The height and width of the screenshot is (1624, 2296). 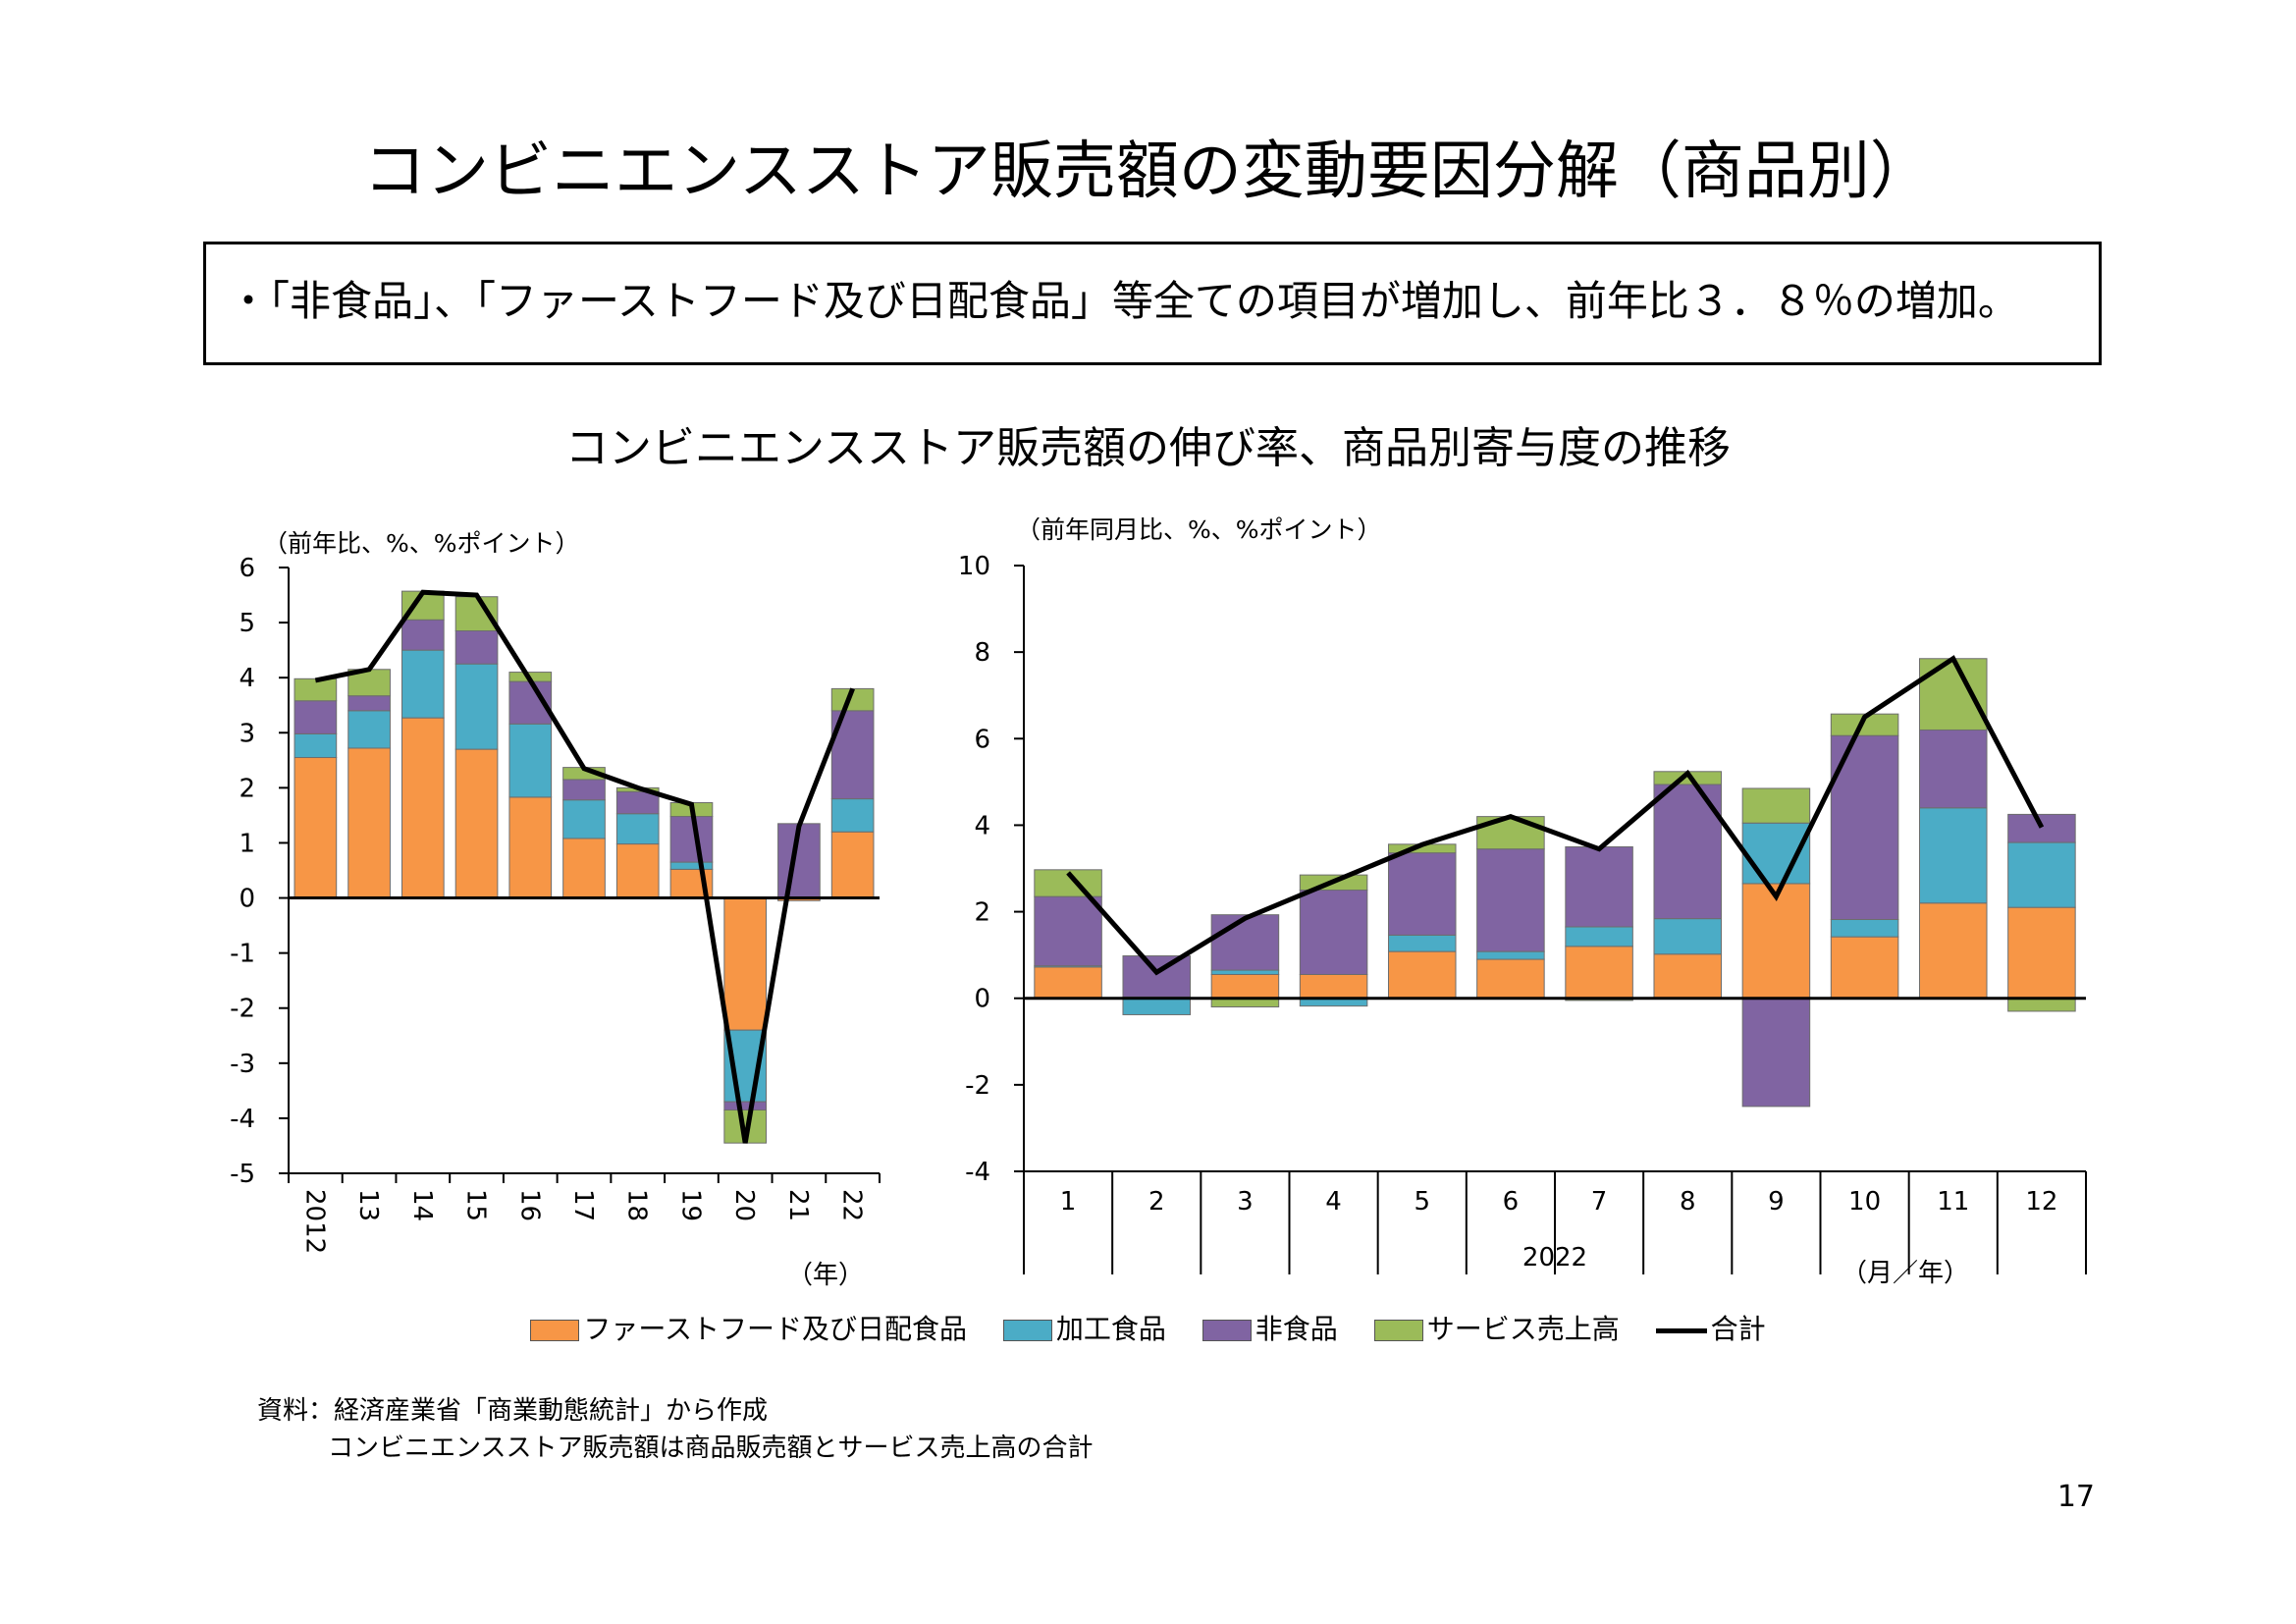 What do you see at coordinates (1027, 1330) in the screenshot?
I see `legend-swatch-processed` at bounding box center [1027, 1330].